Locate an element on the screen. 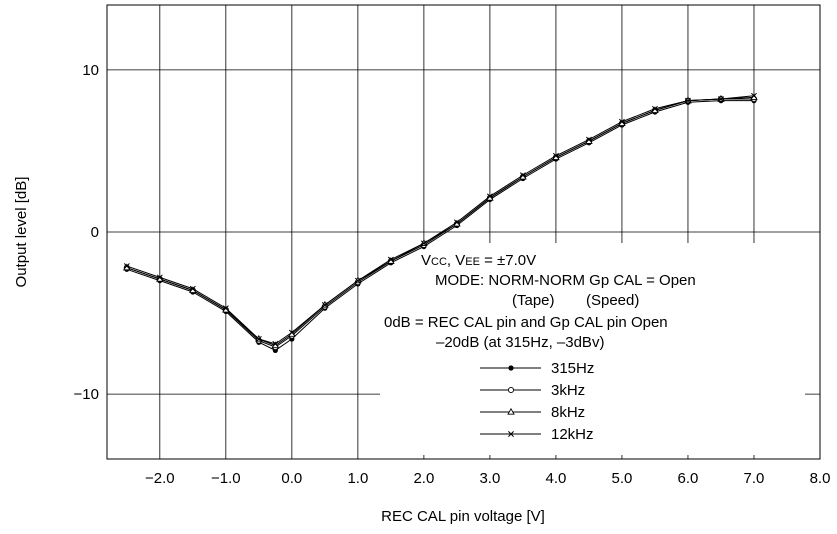 Image resolution: width=837 pixels, height=534 pixels. x-tick-label: 7.0 is located at coordinates (754, 478).